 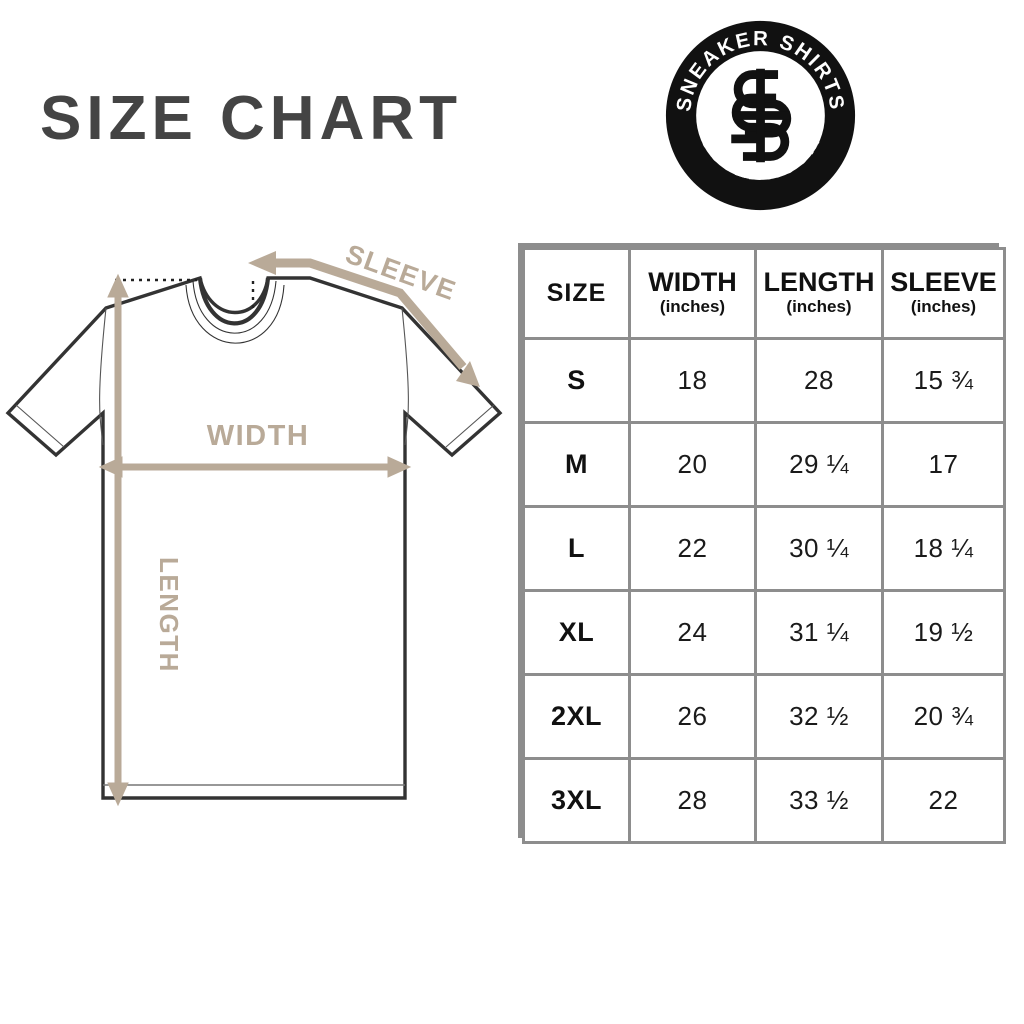 What do you see at coordinates (692, 716) in the screenshot?
I see `cell-width: 26` at bounding box center [692, 716].